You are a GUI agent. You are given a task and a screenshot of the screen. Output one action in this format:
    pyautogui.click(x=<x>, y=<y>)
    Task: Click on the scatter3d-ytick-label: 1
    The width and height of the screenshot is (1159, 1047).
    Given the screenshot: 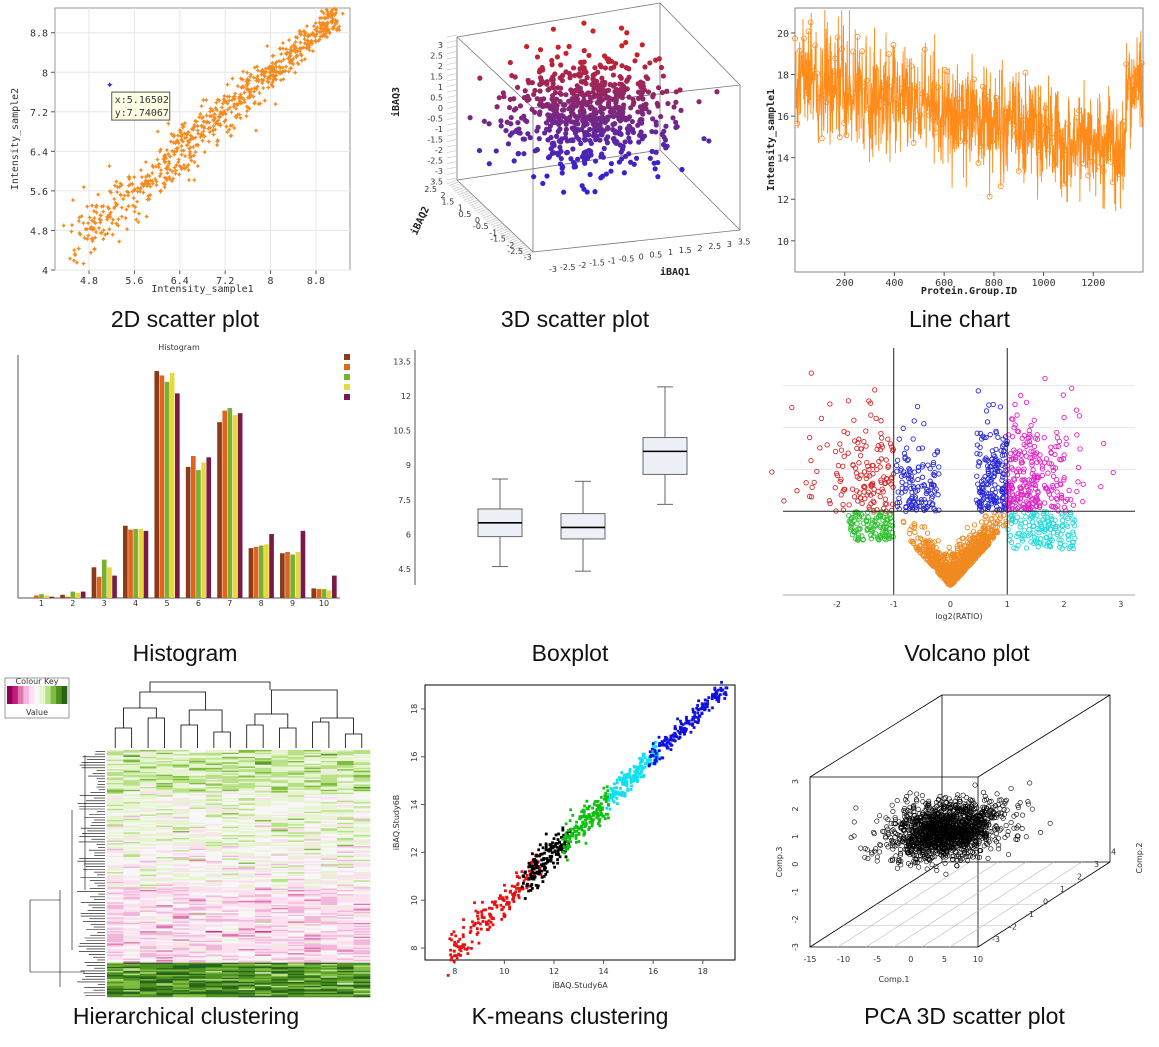 What is the action you would take?
    pyautogui.click(x=460, y=208)
    